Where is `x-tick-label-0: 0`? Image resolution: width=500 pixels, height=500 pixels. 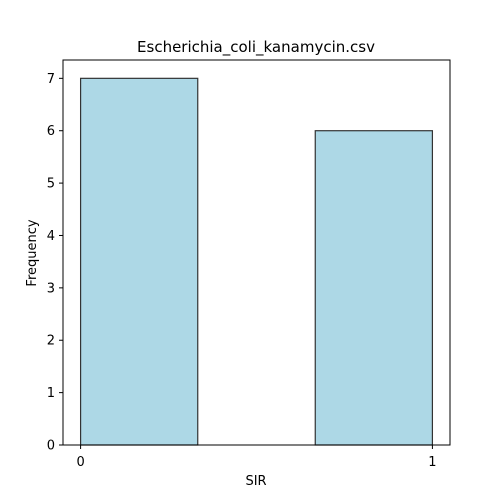 x-tick-label-0: 0 is located at coordinates (80, 462).